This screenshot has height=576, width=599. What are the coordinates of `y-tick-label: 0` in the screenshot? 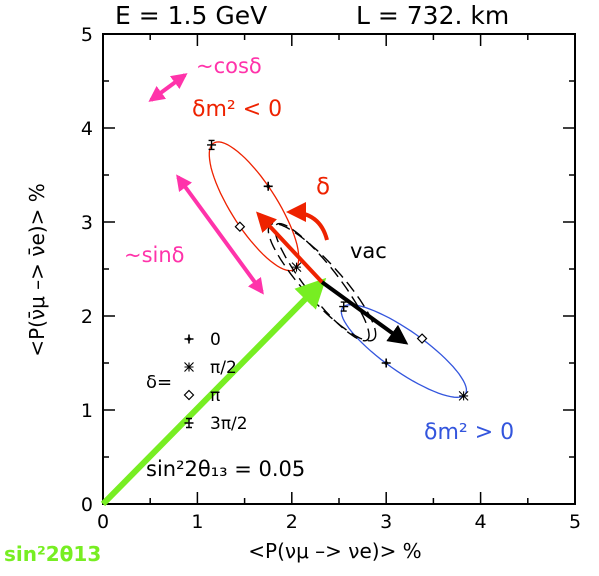 It's located at (87, 505).